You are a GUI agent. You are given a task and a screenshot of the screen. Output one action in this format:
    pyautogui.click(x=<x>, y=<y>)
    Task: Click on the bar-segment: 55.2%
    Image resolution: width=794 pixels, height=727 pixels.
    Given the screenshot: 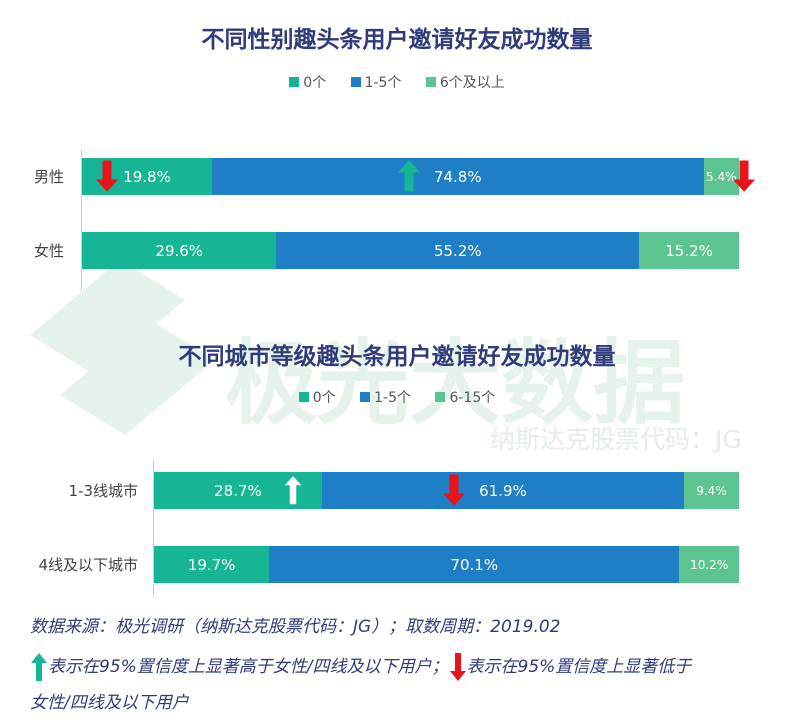 What is the action you would take?
    pyautogui.click(x=458, y=250)
    